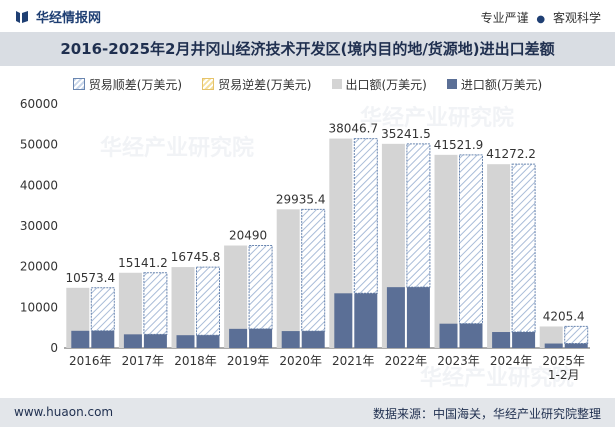 This screenshot has width=615, height=427. Describe the element at coordinates (576, 18) in the screenshot. I see `tagline-right: 客观科学` at that location.